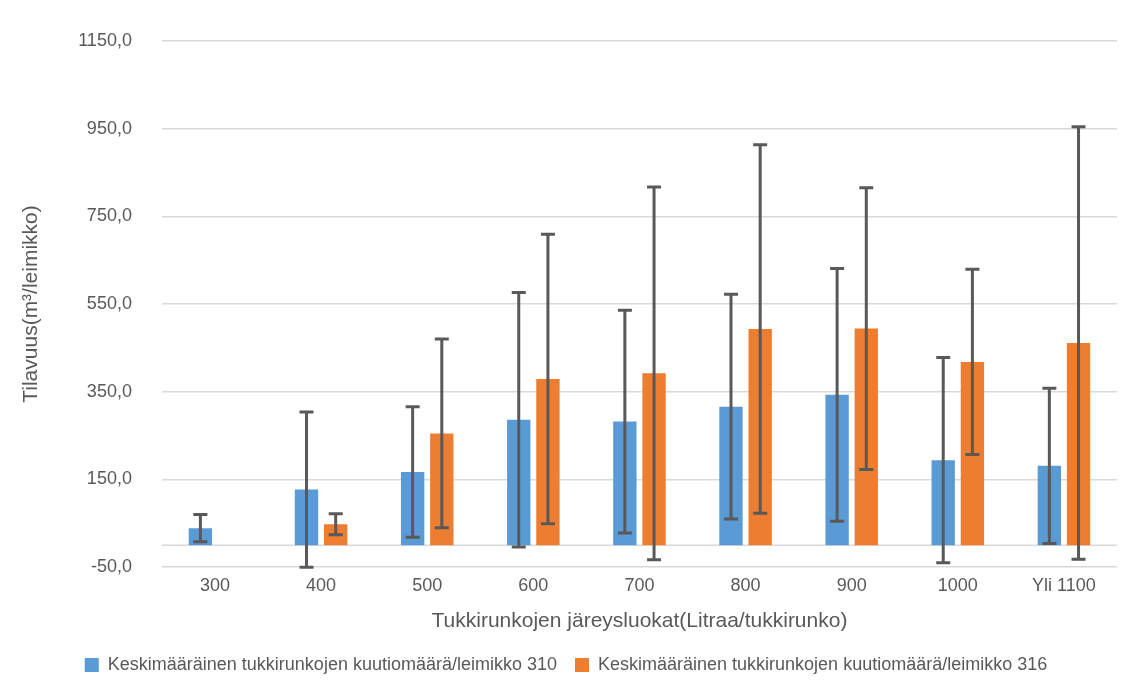 The image size is (1142, 689). What do you see at coordinates (332, 663) in the screenshot?
I see `legend-label: Keskimääräinen tukkirunkojen kuutiomäärä/leimikko 310` at bounding box center [332, 663].